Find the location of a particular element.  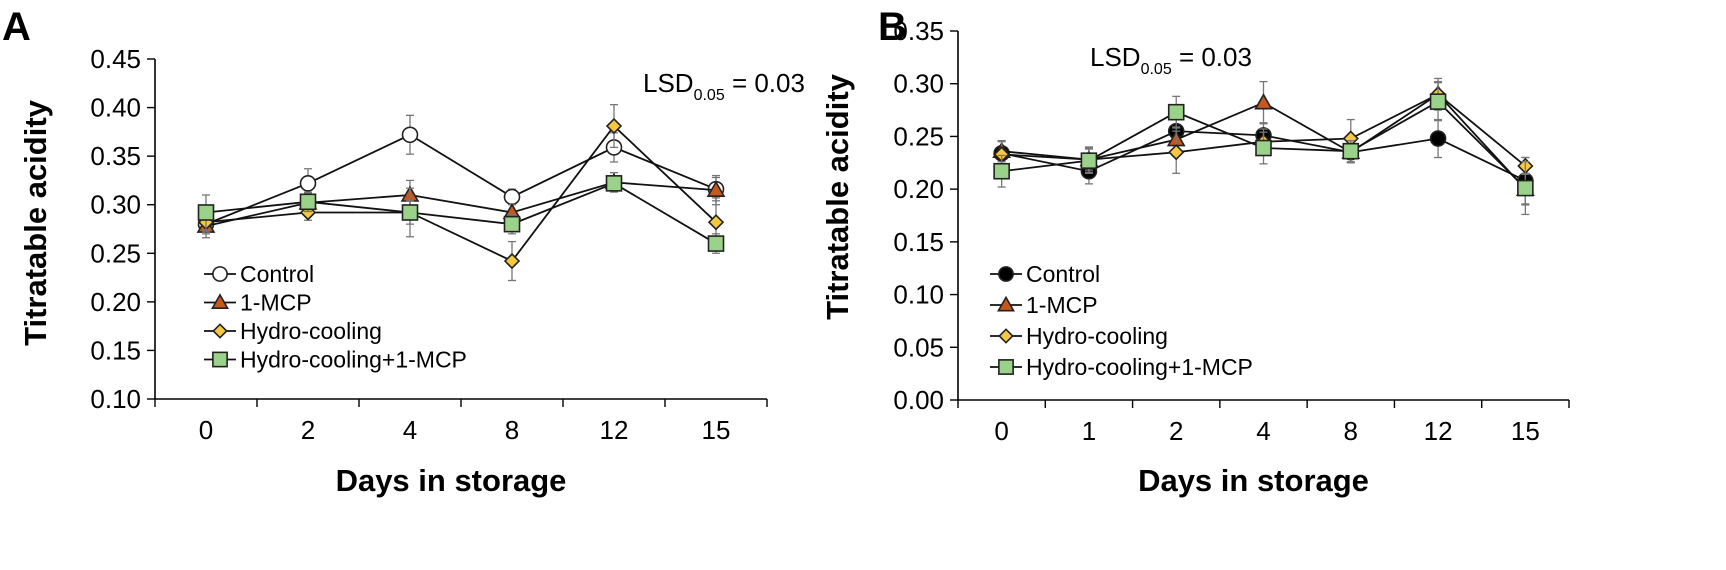

panel-b-x-axis-title: Days in storage is located at coordinates (1253, 480).